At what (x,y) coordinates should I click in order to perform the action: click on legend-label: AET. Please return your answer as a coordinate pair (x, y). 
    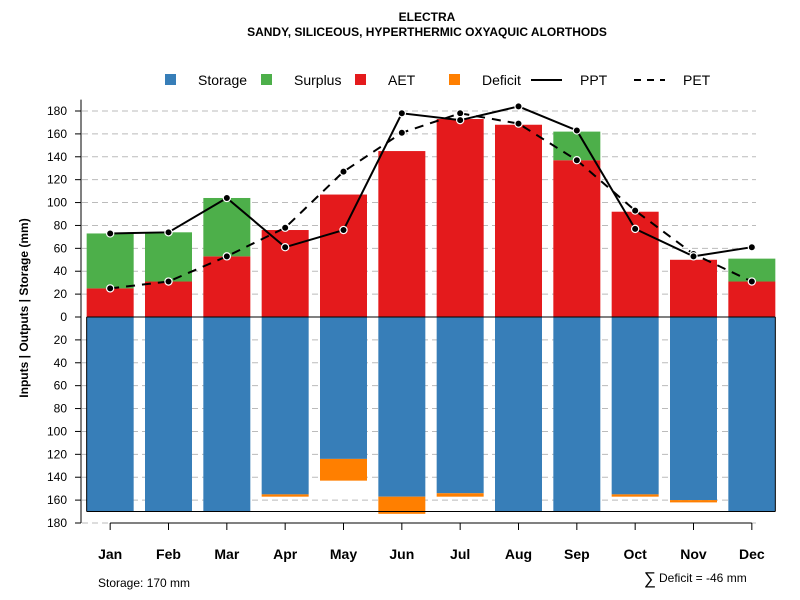
    Looking at the image, I should click on (402, 80).